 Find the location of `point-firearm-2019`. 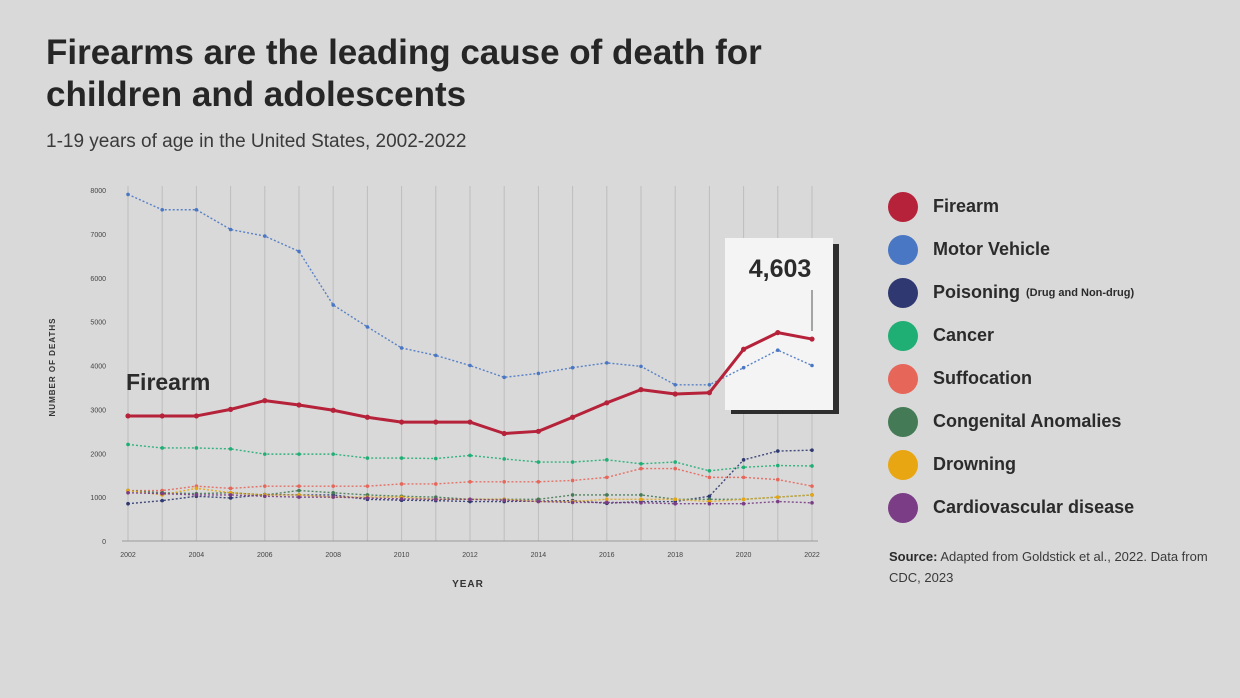

point-firearm-2019 is located at coordinates (709, 393).